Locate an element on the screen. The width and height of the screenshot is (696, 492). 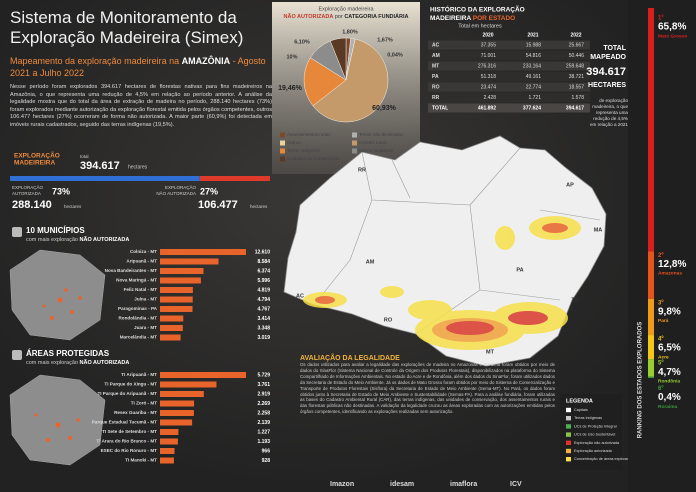
total-mapeado-label: TOTAL is located at coordinates (614, 48).